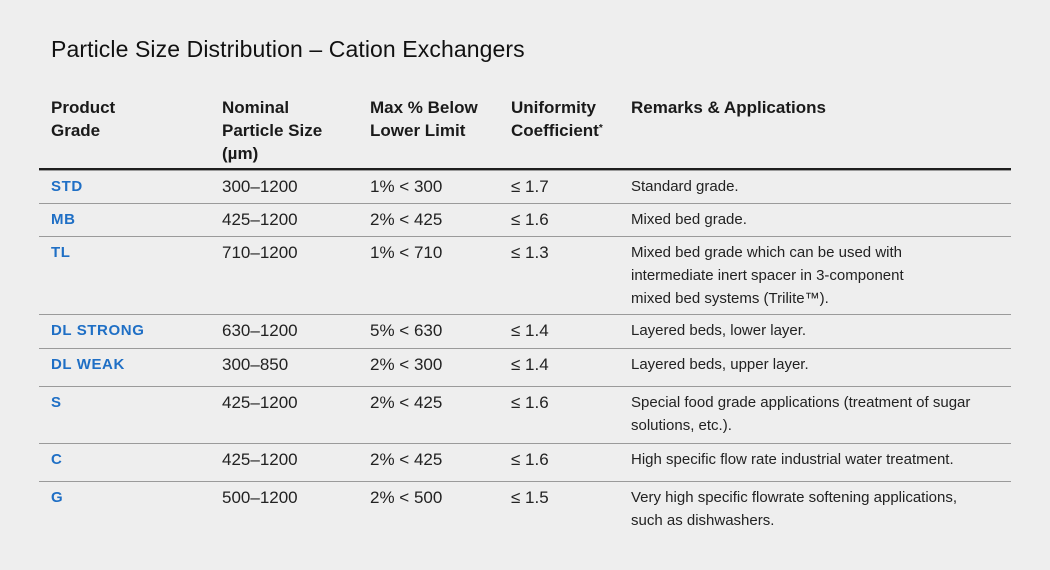 The height and width of the screenshot is (570, 1050). I want to click on size-cell: 300–1200, so click(260, 186).